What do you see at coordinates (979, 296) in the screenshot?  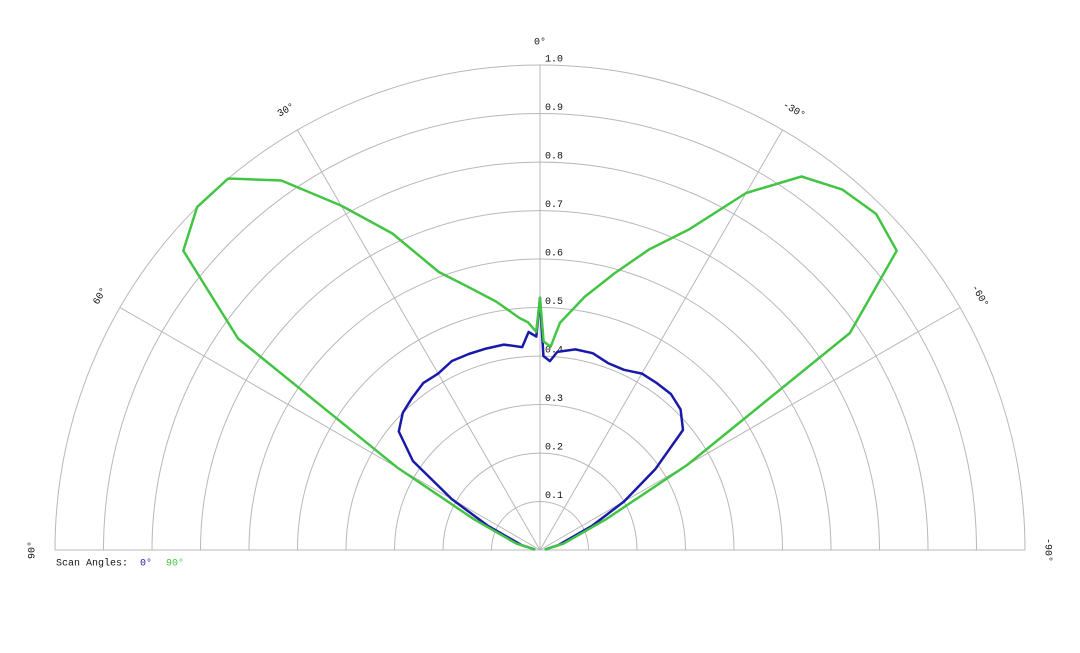 I see `theta-tick-label: -60°` at bounding box center [979, 296].